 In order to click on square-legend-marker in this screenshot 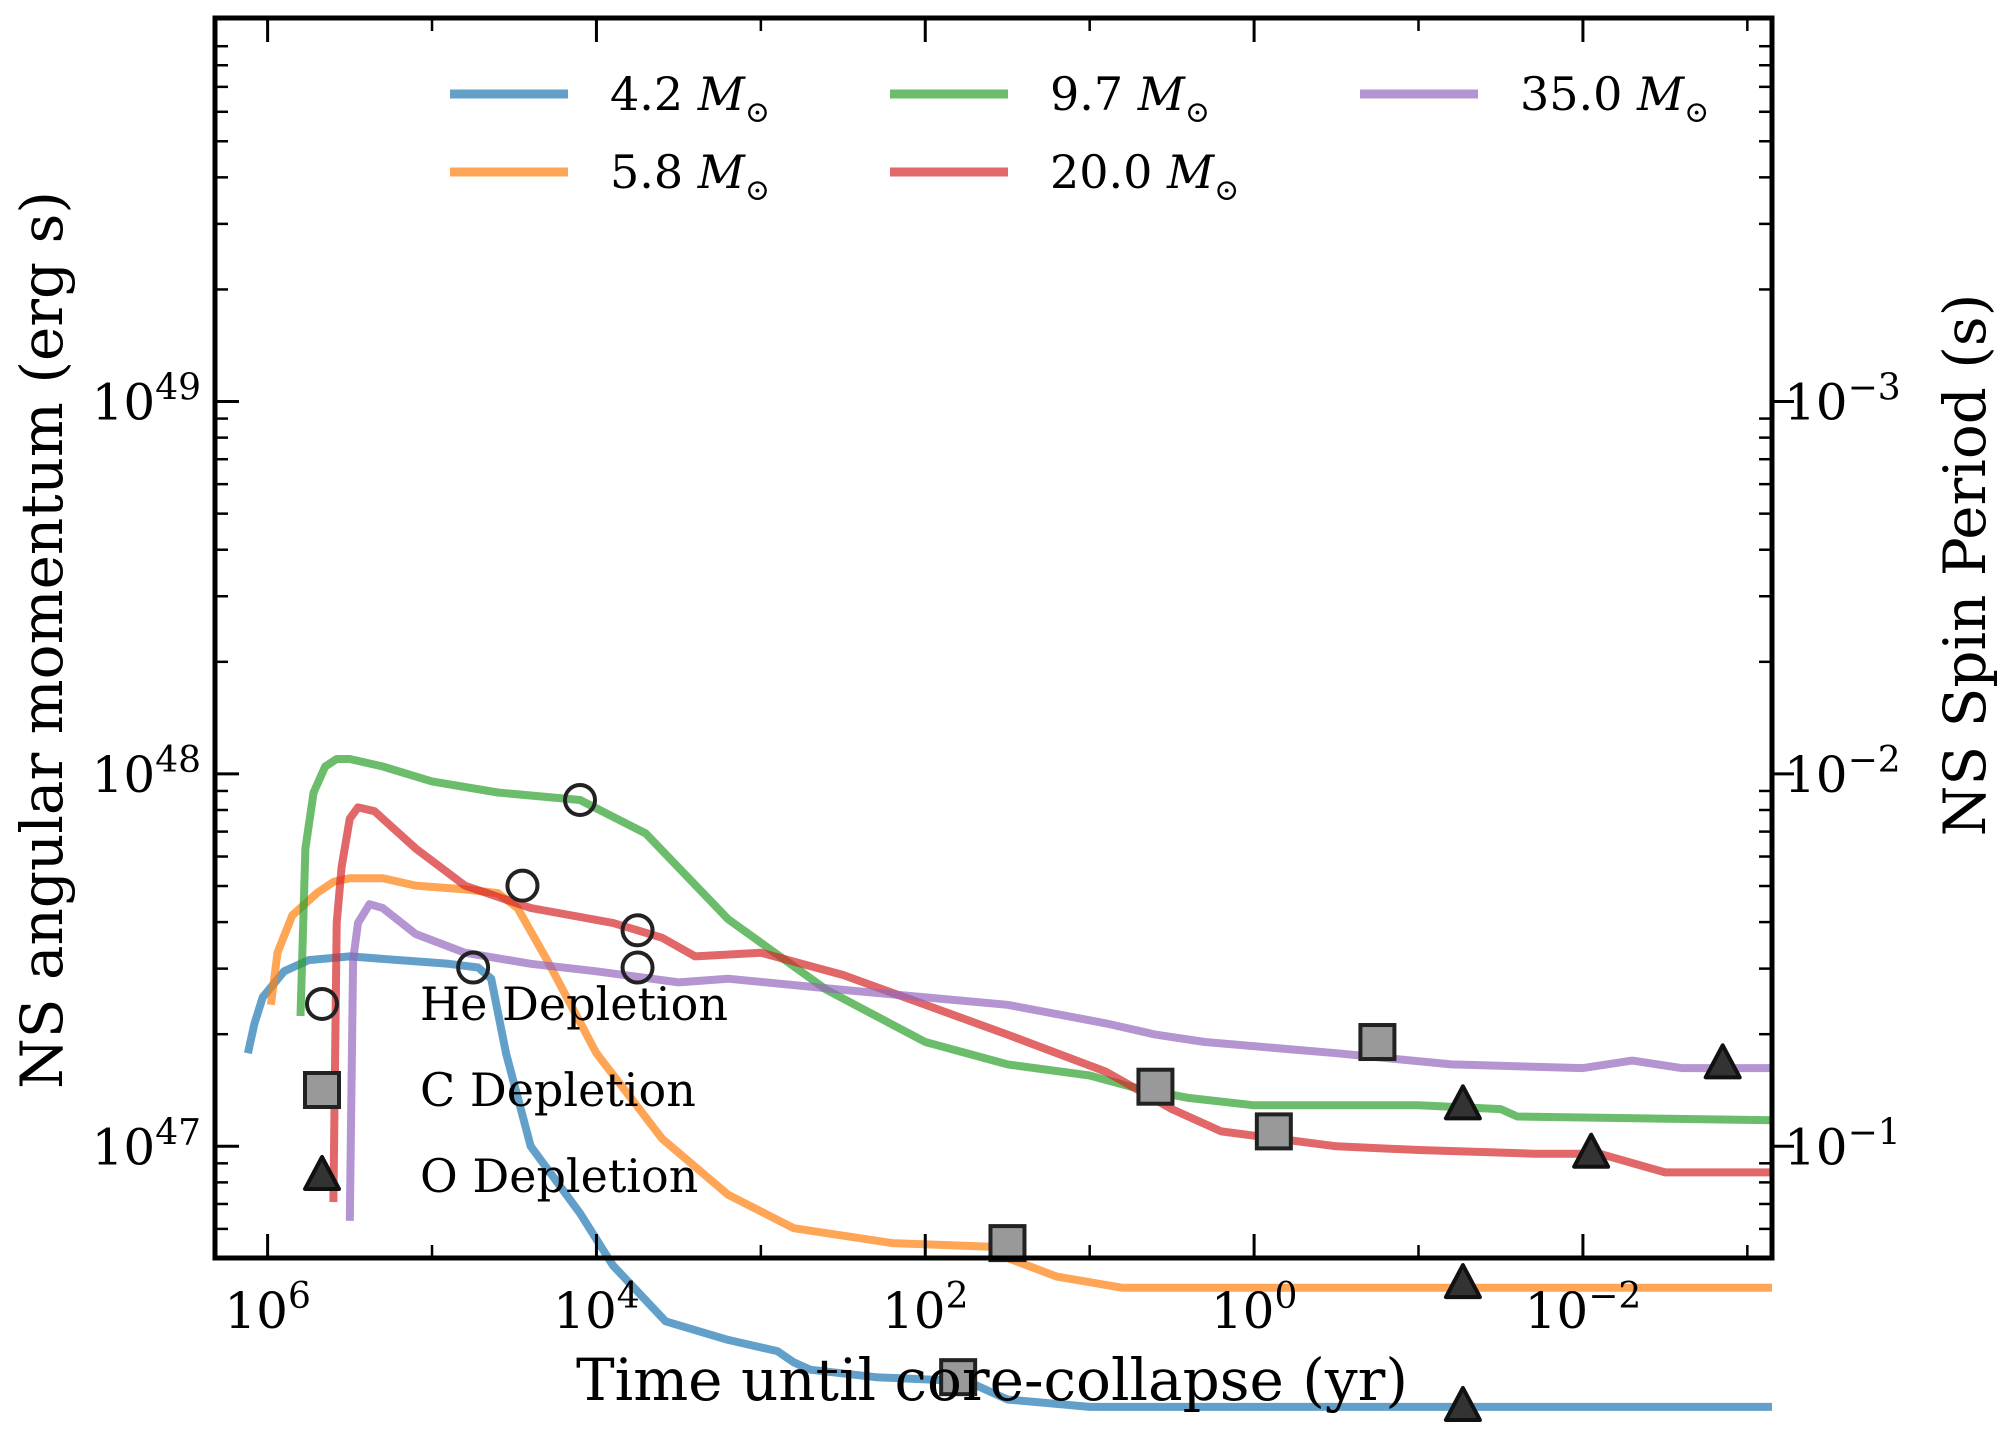, I will do `click(322, 1090)`.